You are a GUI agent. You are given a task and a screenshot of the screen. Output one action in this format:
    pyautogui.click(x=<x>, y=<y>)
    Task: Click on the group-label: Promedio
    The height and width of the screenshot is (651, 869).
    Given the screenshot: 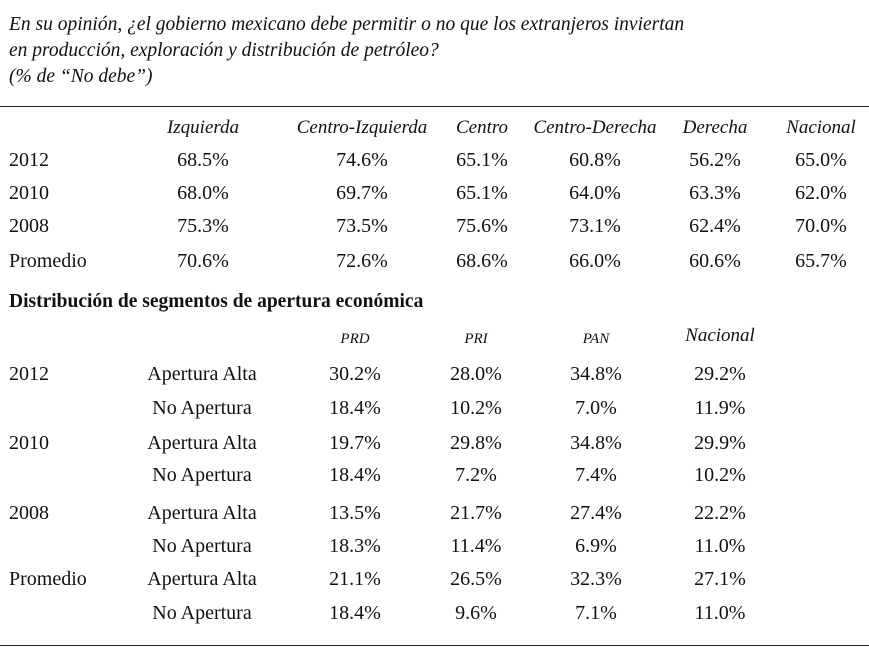 What is the action you would take?
    pyautogui.click(x=48, y=579)
    